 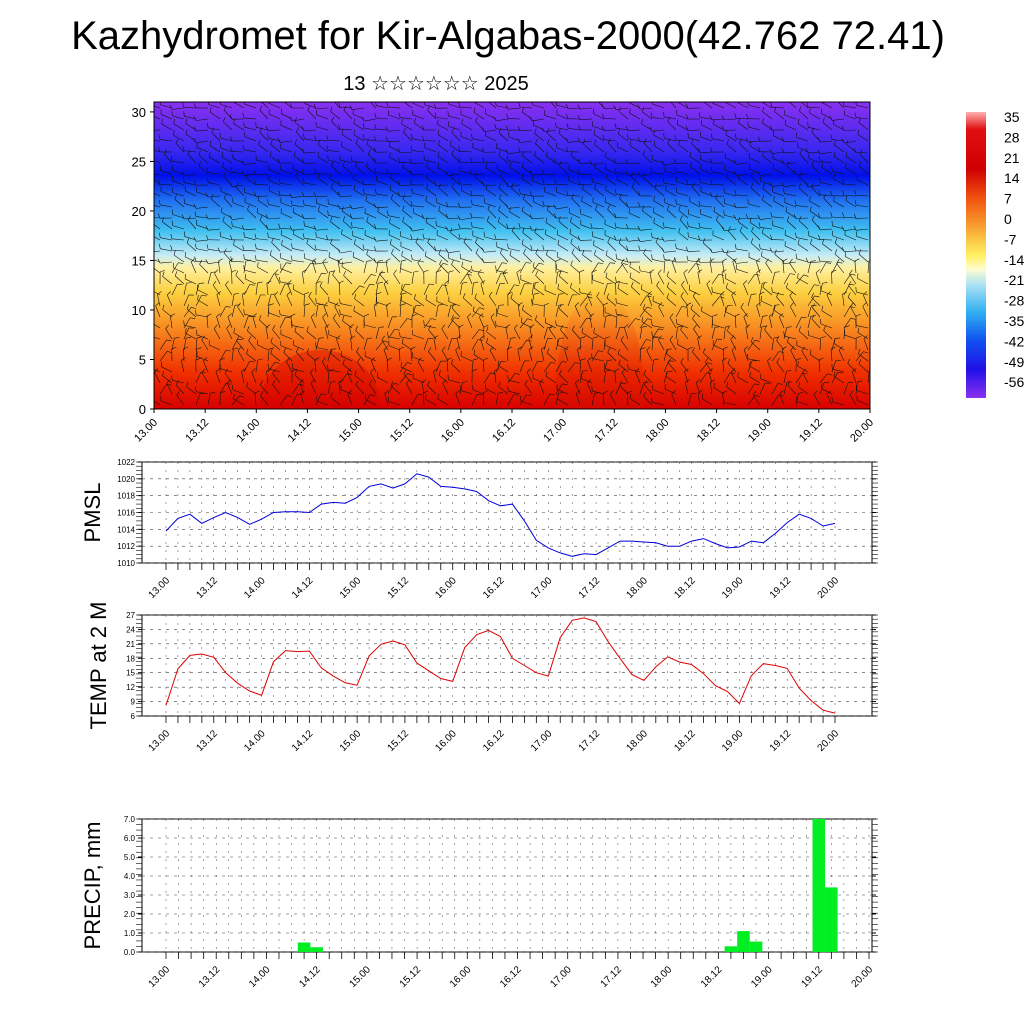 What do you see at coordinates (126, 529) in the screenshot?
I see `ytick-label: 1014` at bounding box center [126, 529].